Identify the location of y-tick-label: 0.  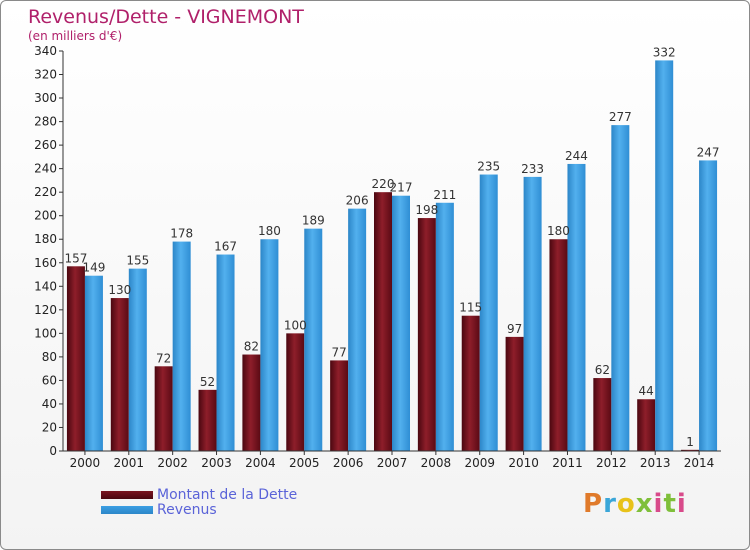
(53, 451).